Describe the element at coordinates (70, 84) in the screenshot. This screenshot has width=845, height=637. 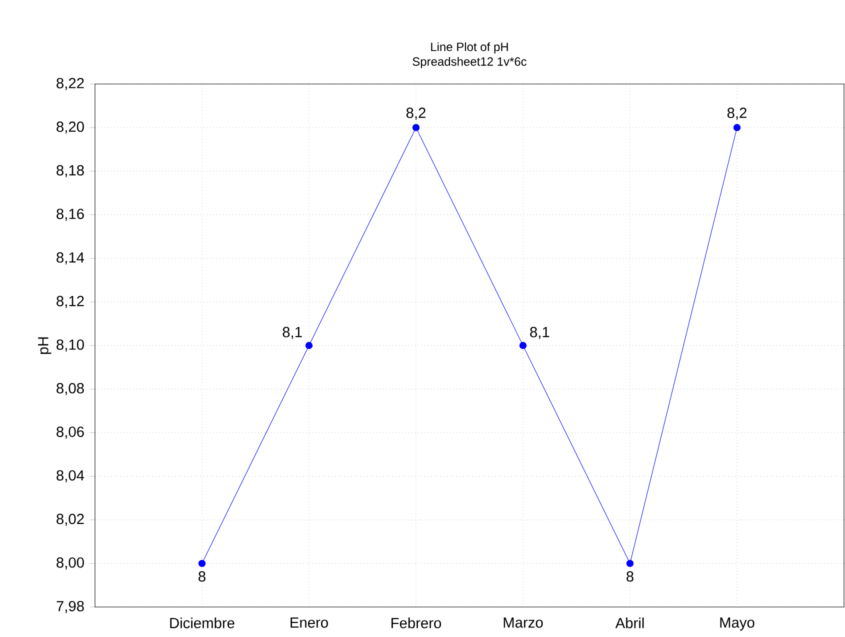
I see `y-tick-label: 8,22` at that location.